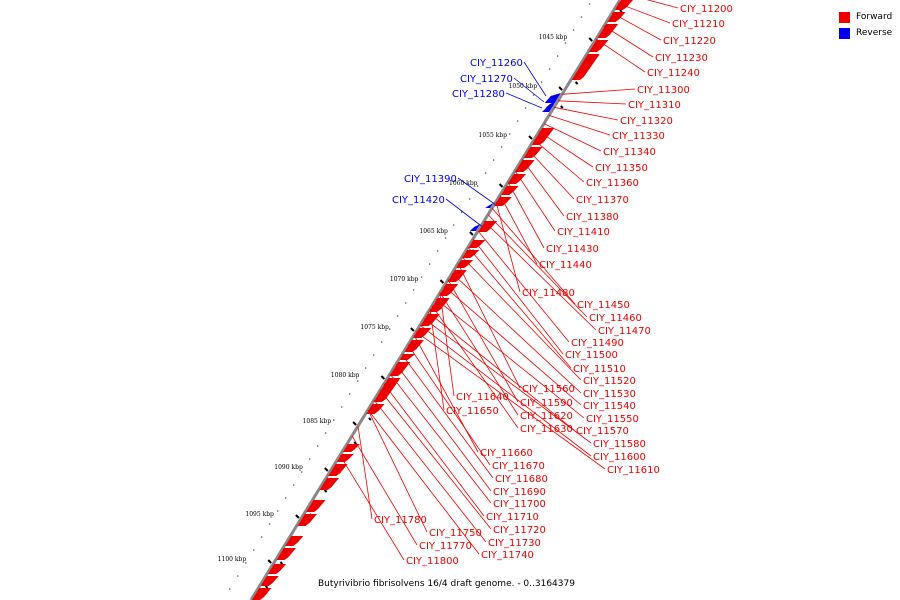 Image resolution: width=900 pixels, height=600 pixels. Describe the element at coordinates (232, 559) in the screenshot. I see `tick-label: 1100 kbp` at that location.